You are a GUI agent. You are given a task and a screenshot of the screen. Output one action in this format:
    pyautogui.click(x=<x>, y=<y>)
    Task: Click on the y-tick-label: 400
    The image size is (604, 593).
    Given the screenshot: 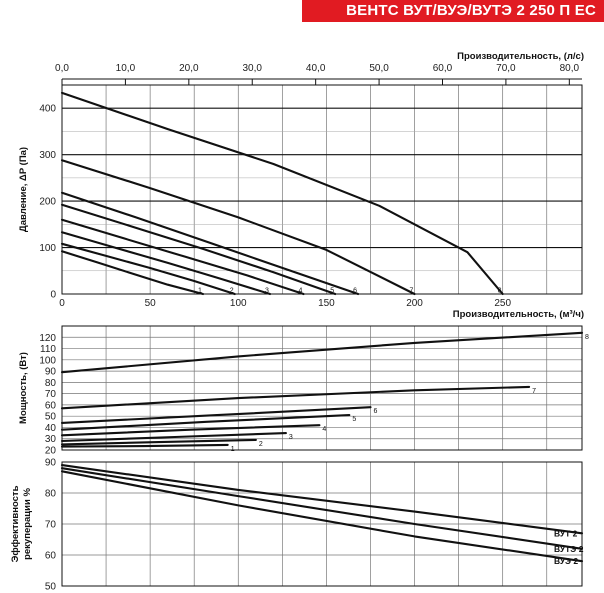 What is the action you would take?
    pyautogui.click(x=47, y=109)
    